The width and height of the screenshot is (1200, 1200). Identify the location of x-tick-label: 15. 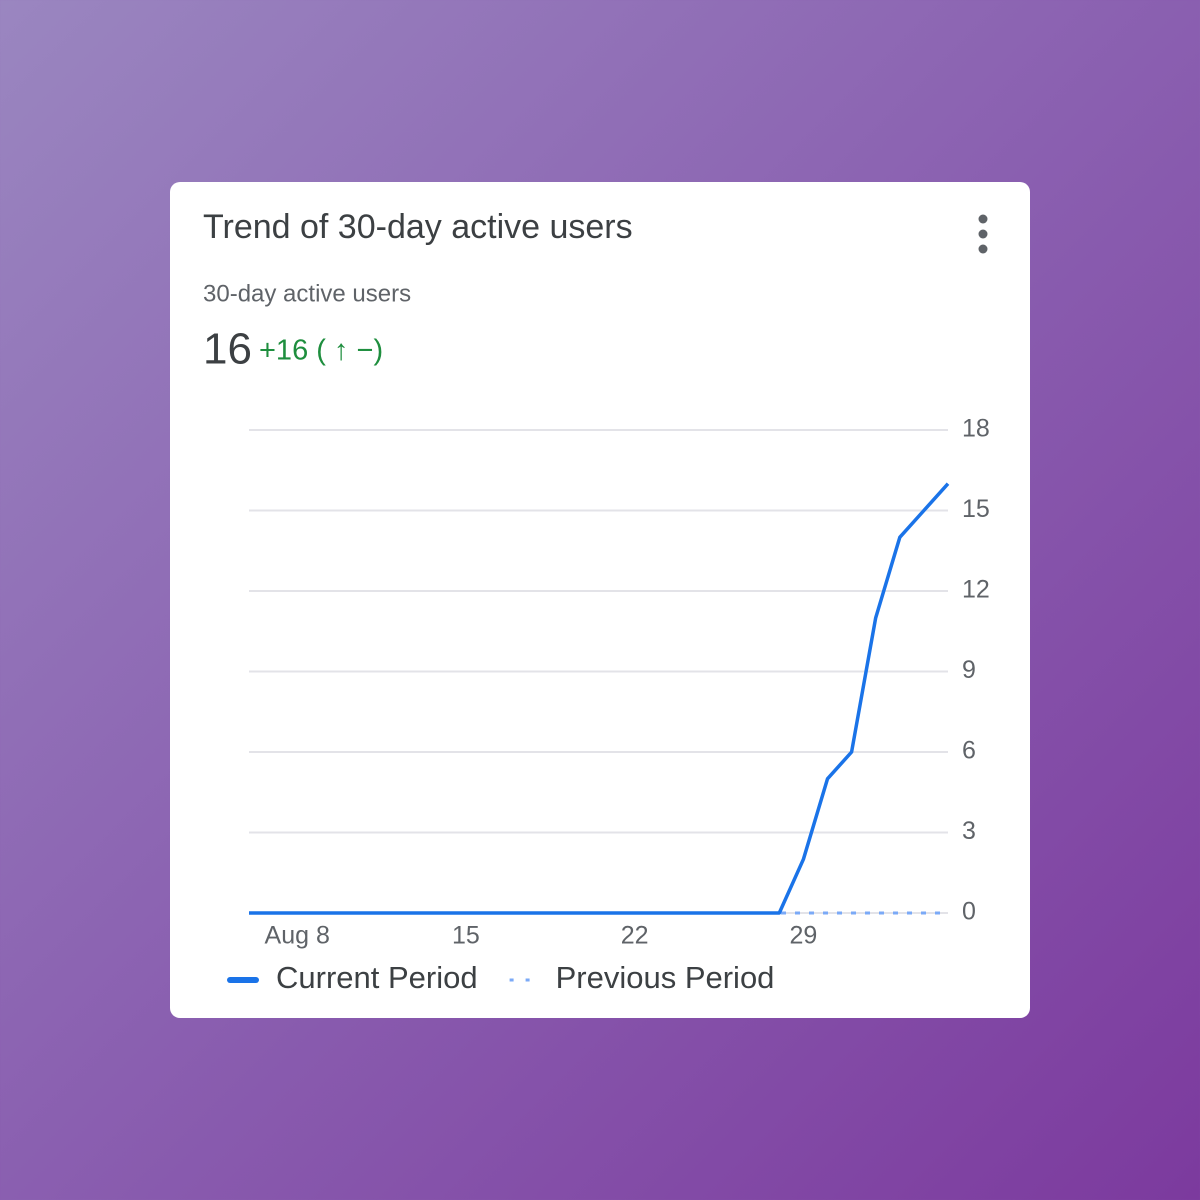
(466, 936).